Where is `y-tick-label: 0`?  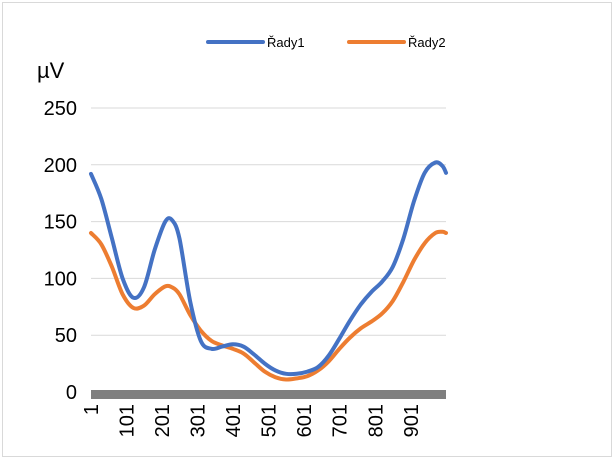 y-tick-label: 0 is located at coordinates (71, 393).